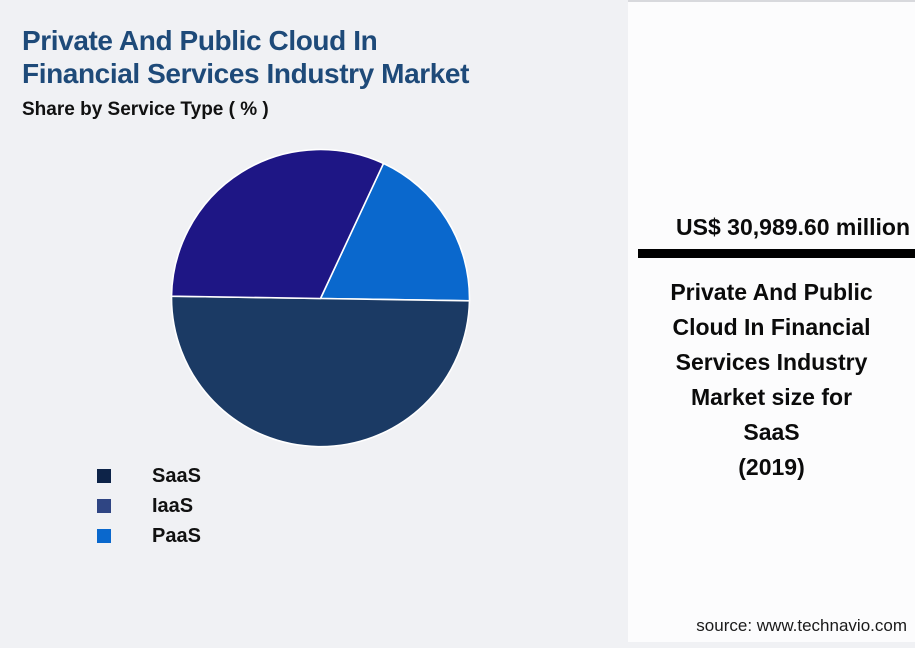  I want to click on legend-item-iaas: IaaS, so click(149, 506).